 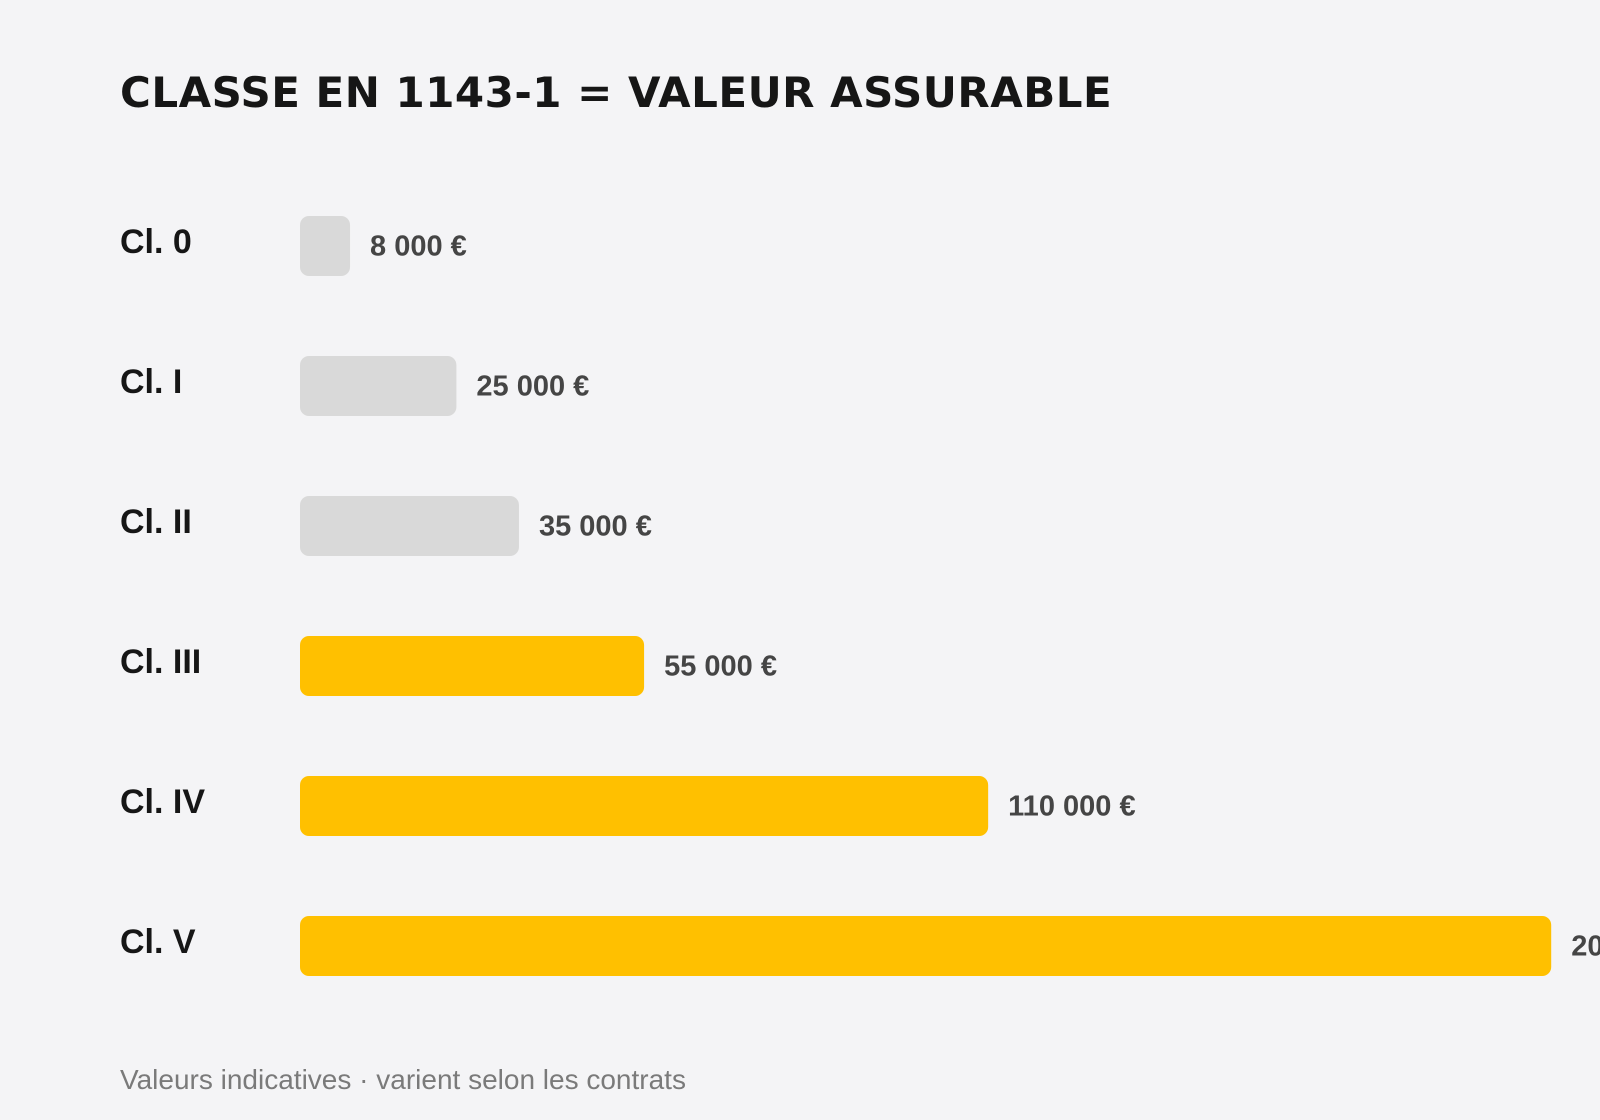 What do you see at coordinates (616, 92) in the screenshot?
I see `chart-title: CLASSE EN 1143-1 = VALEUR ASSURABLE` at bounding box center [616, 92].